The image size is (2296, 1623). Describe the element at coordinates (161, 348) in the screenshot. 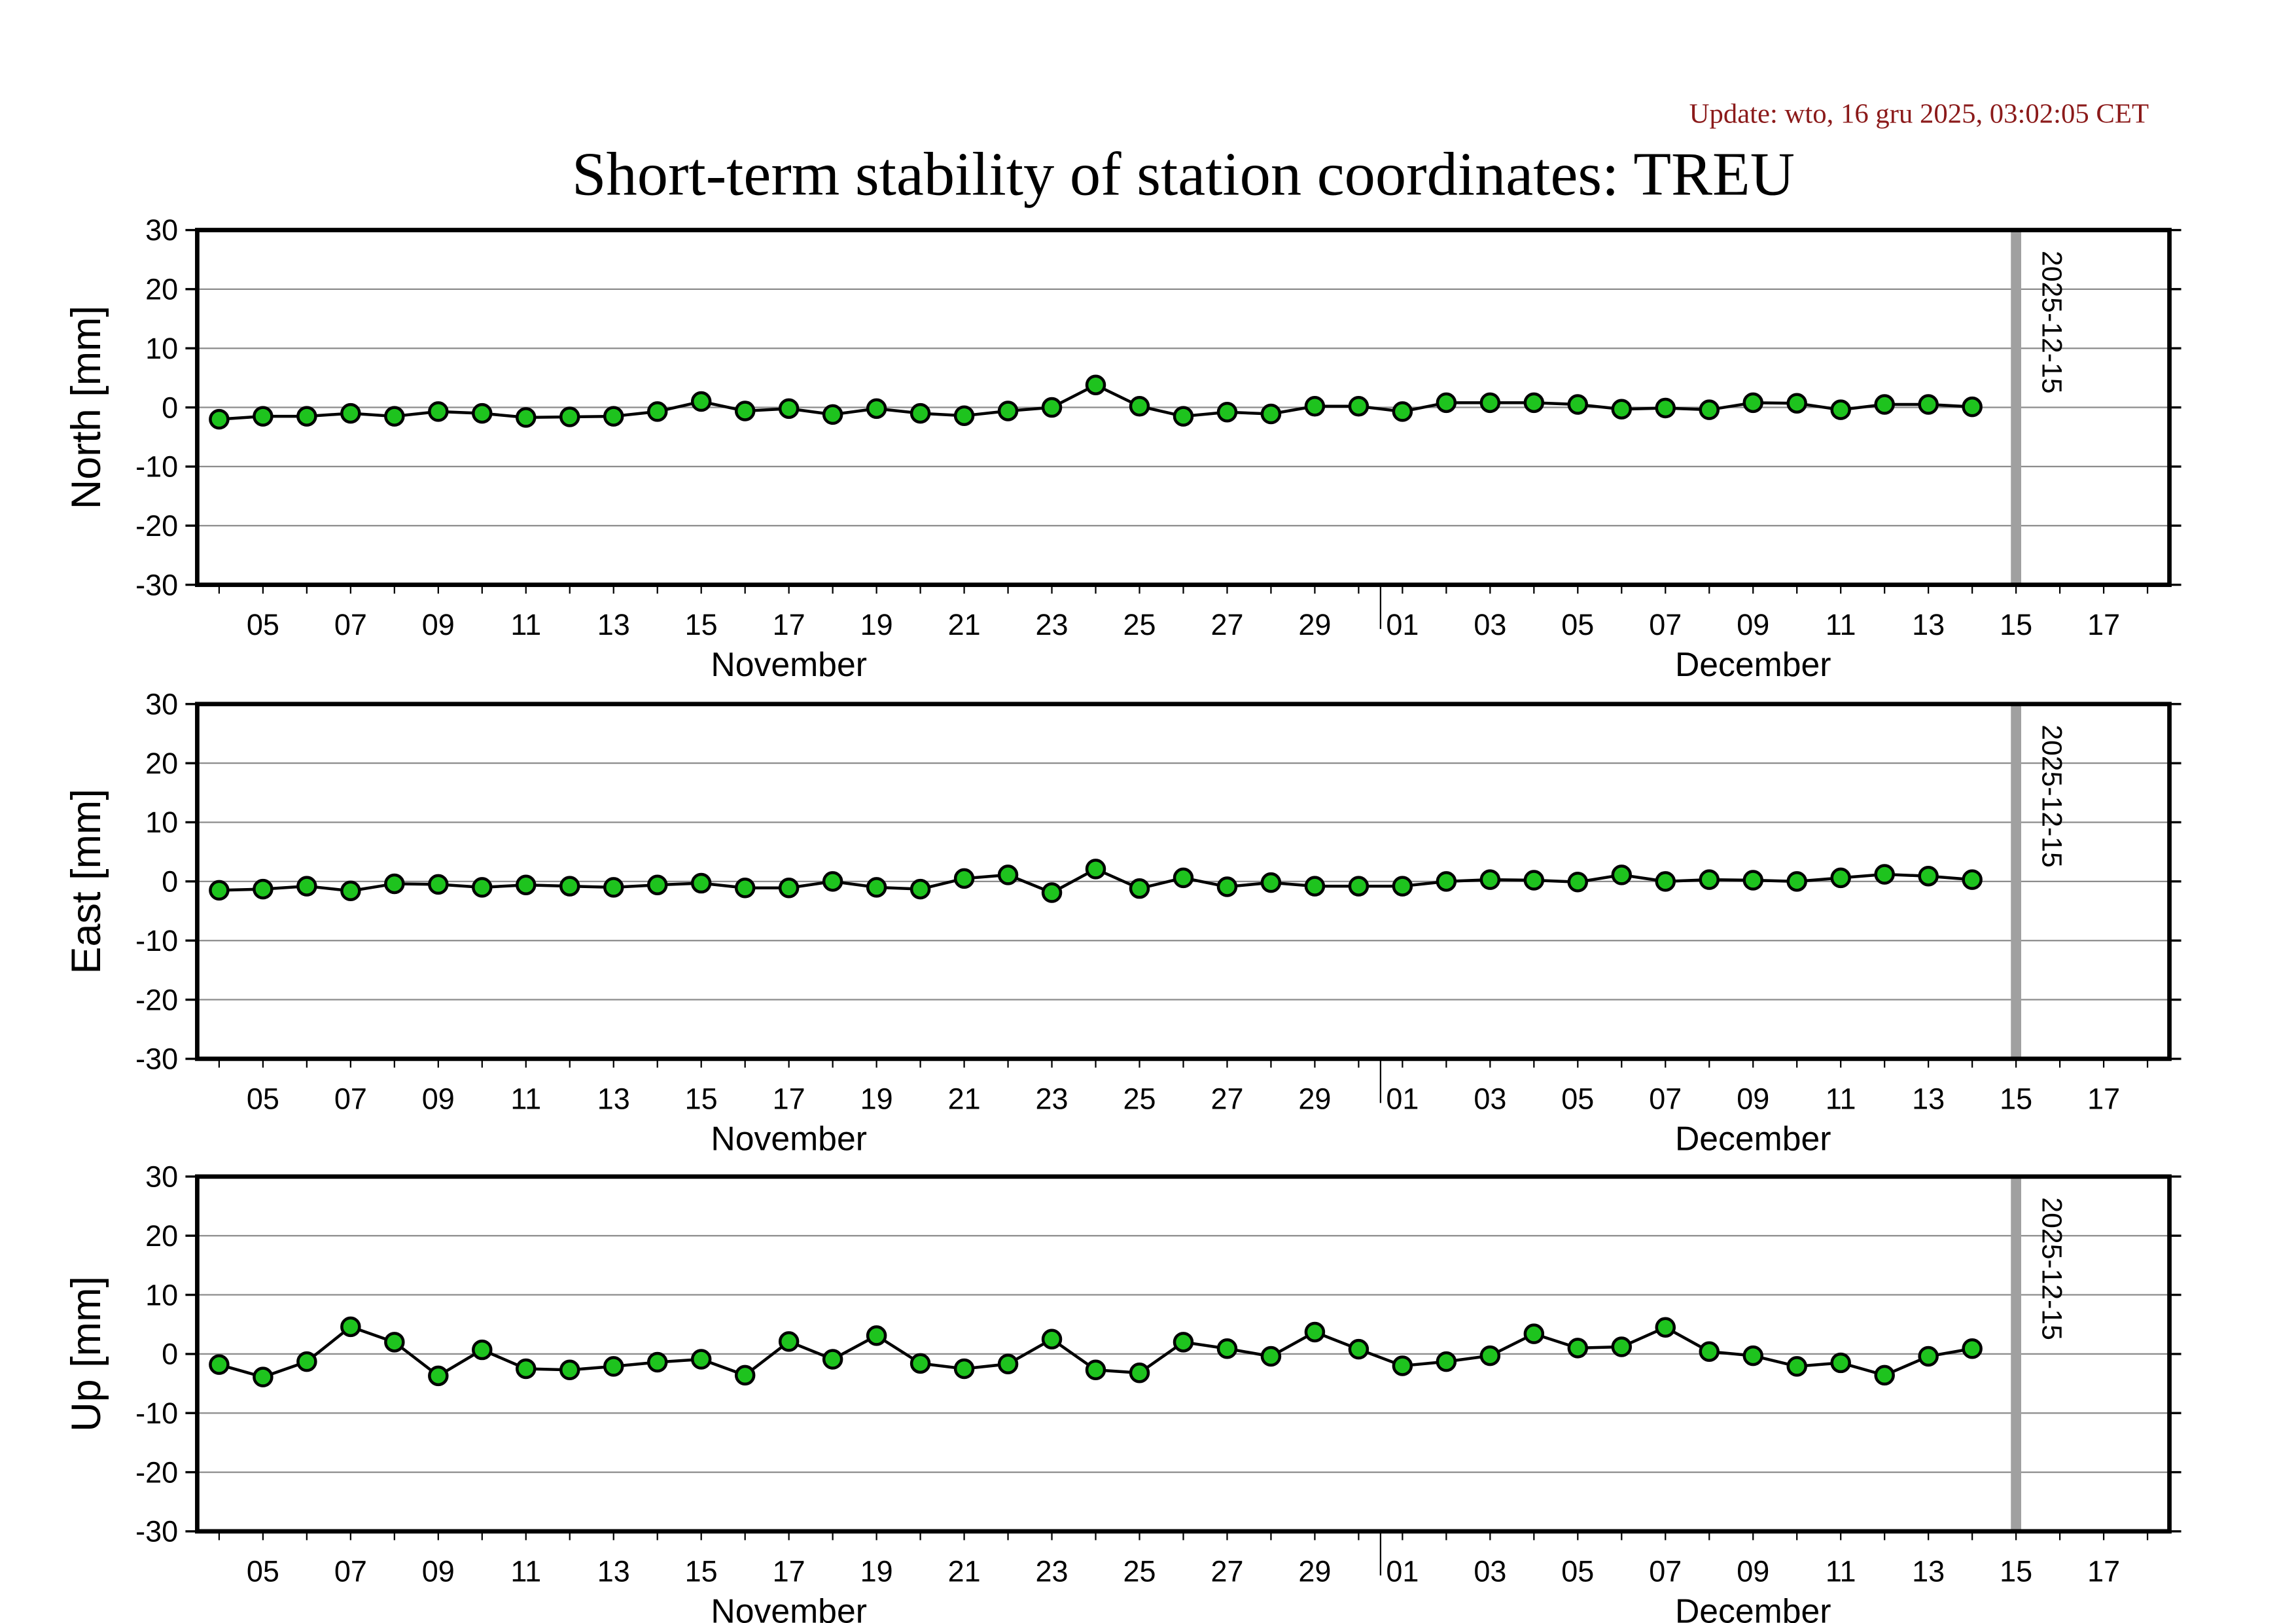

I see `y-tick-label: 10` at that location.